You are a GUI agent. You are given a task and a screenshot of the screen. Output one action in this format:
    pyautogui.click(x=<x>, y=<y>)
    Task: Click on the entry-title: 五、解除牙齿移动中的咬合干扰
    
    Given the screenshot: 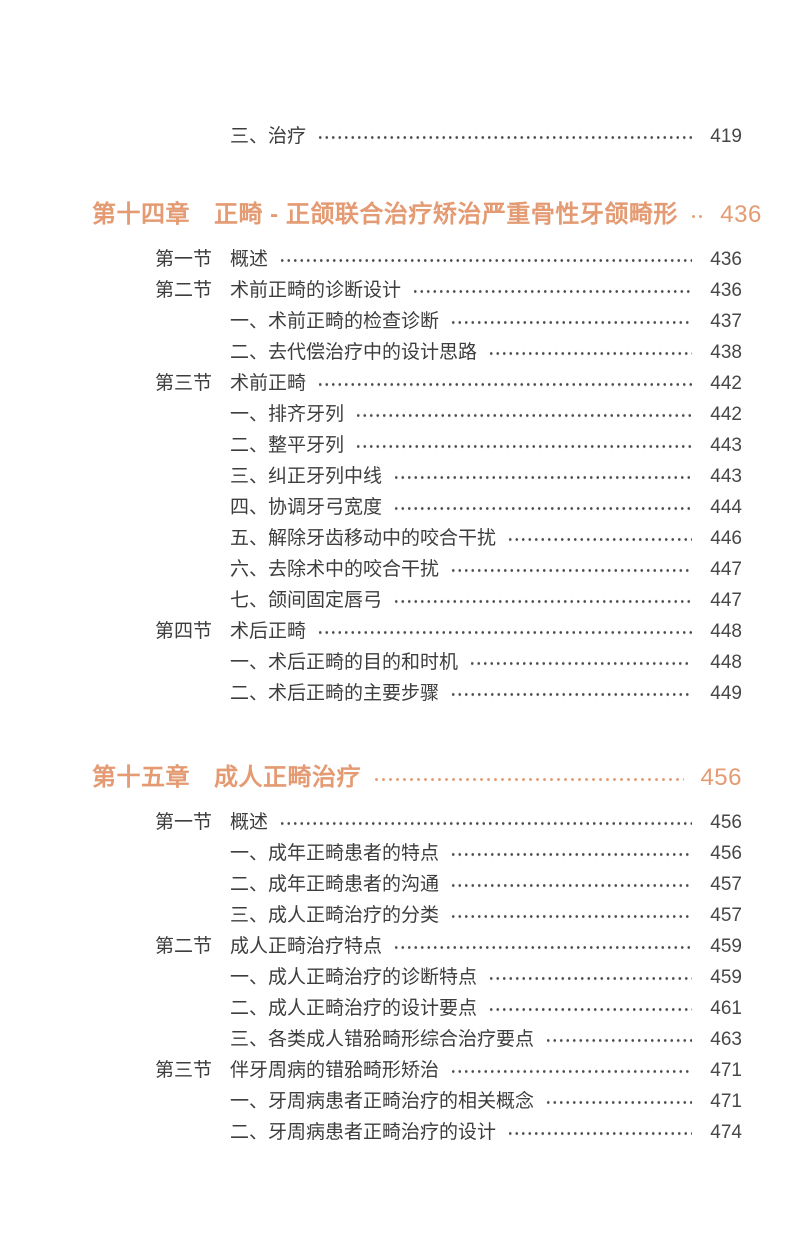 What is the action you would take?
    pyautogui.click(x=363, y=538)
    